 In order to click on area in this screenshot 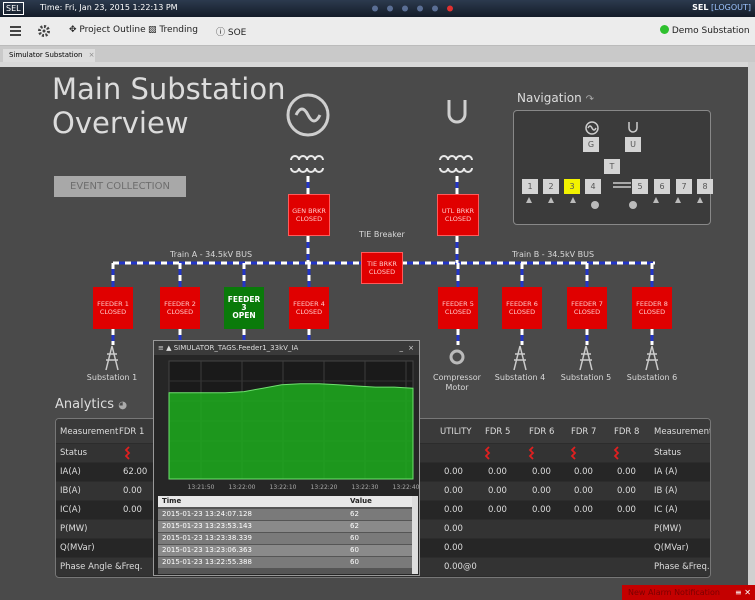, I will do `click(291, 431)`.